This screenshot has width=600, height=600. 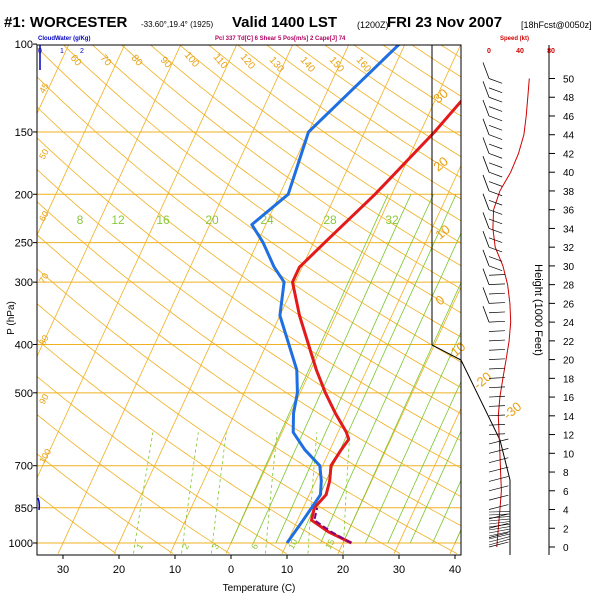 What do you see at coordinates (569, 286) in the screenshot?
I see `height-tick-label: 28` at bounding box center [569, 286].